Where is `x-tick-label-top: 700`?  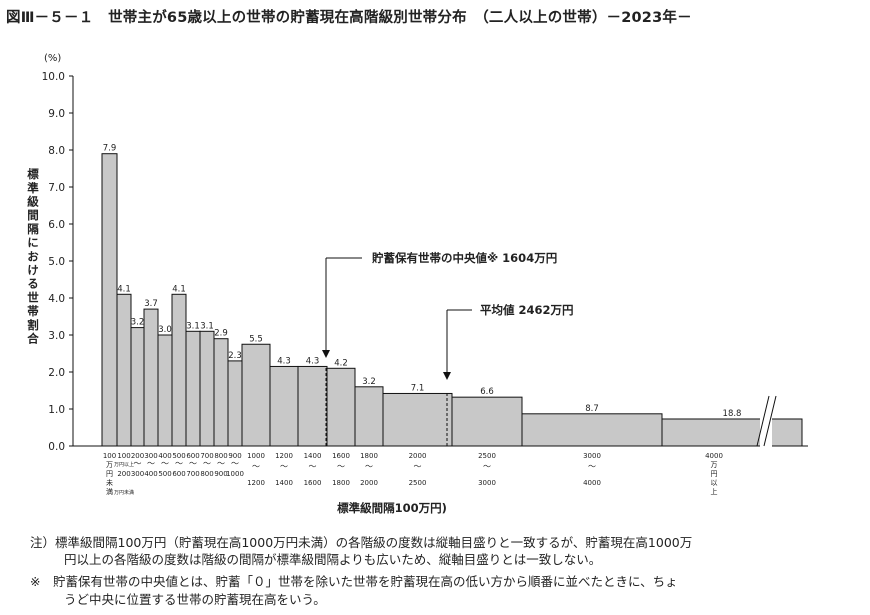
x-tick-label-top: 700 is located at coordinates (206, 456).